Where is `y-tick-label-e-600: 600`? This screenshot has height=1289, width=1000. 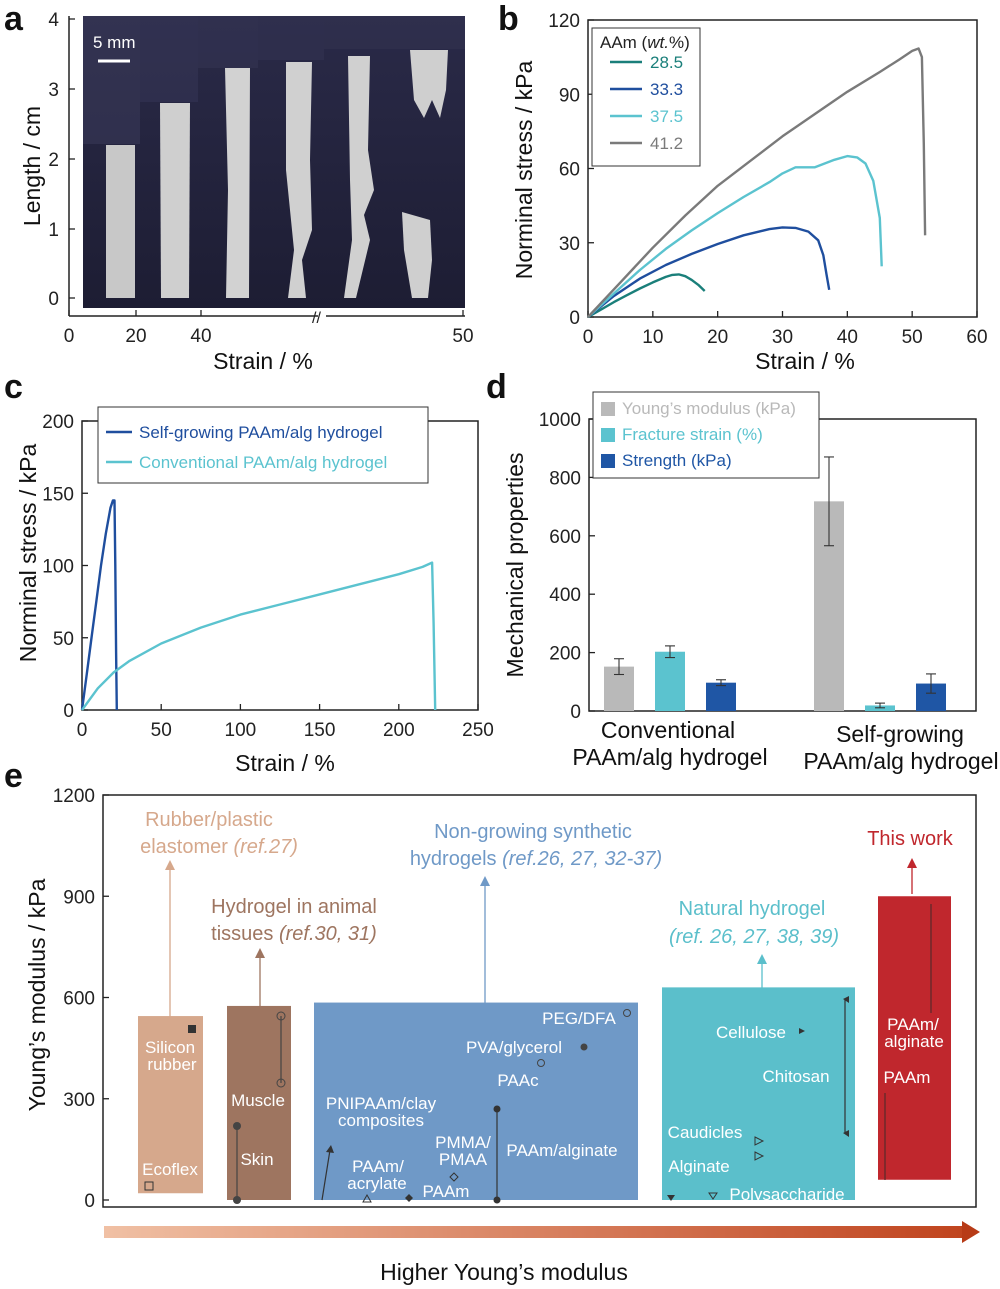 y-tick-label-e-600: 600 is located at coordinates (79, 999).